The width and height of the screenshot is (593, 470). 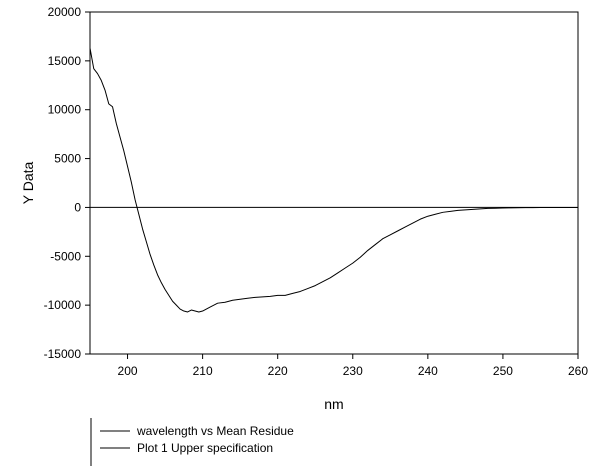 What do you see at coordinates (67, 159) in the screenshot?
I see `y-tick-label: 5000` at bounding box center [67, 159].